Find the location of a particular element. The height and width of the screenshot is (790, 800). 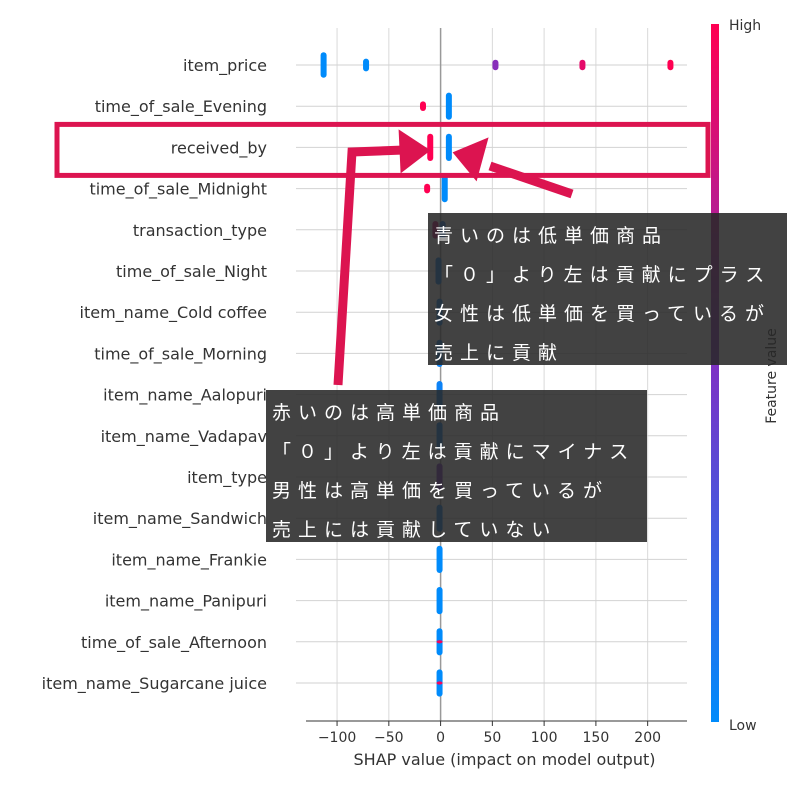

x-tick-label: −50 is located at coordinates (389, 738).